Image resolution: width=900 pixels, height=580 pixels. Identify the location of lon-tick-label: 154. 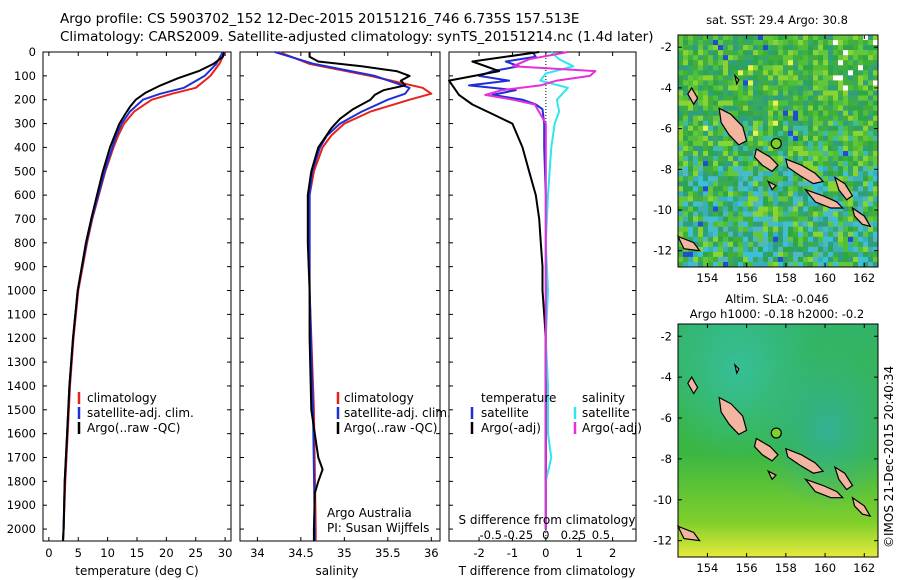
(707, 278).